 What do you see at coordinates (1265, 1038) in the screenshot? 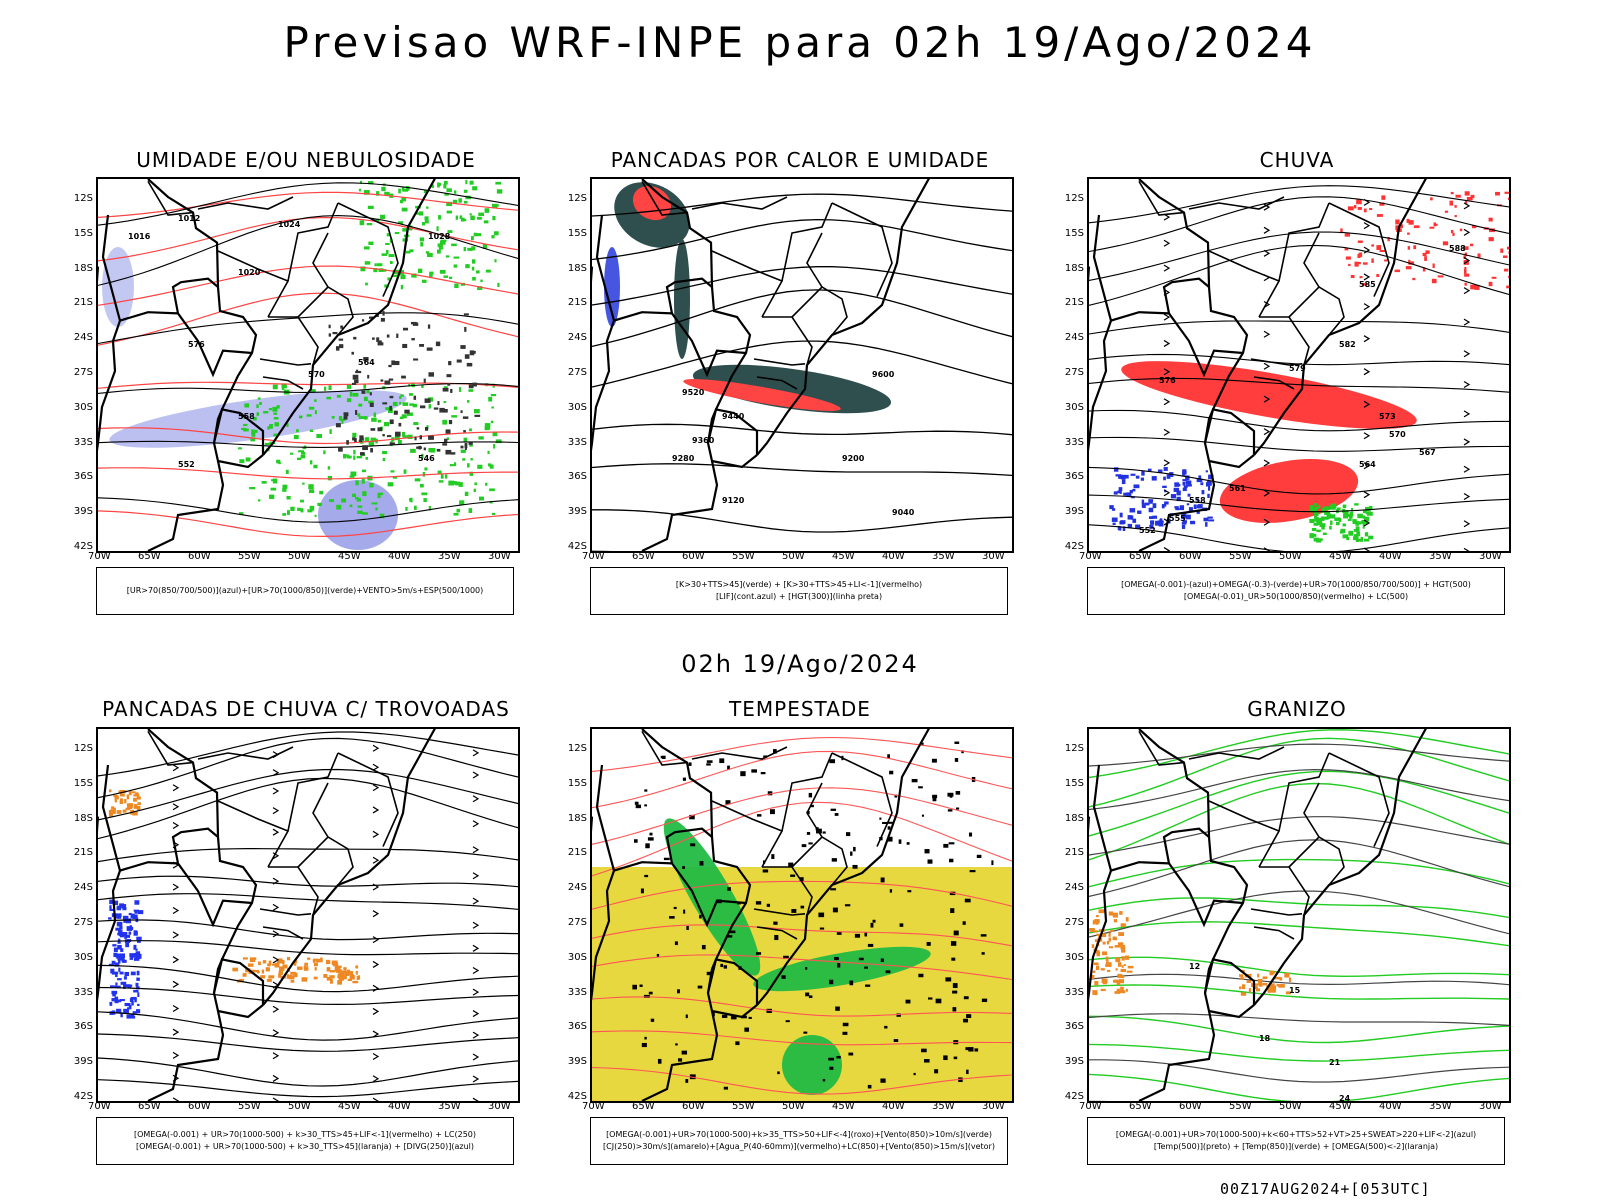
I see `contour-label: 18` at bounding box center [1265, 1038].